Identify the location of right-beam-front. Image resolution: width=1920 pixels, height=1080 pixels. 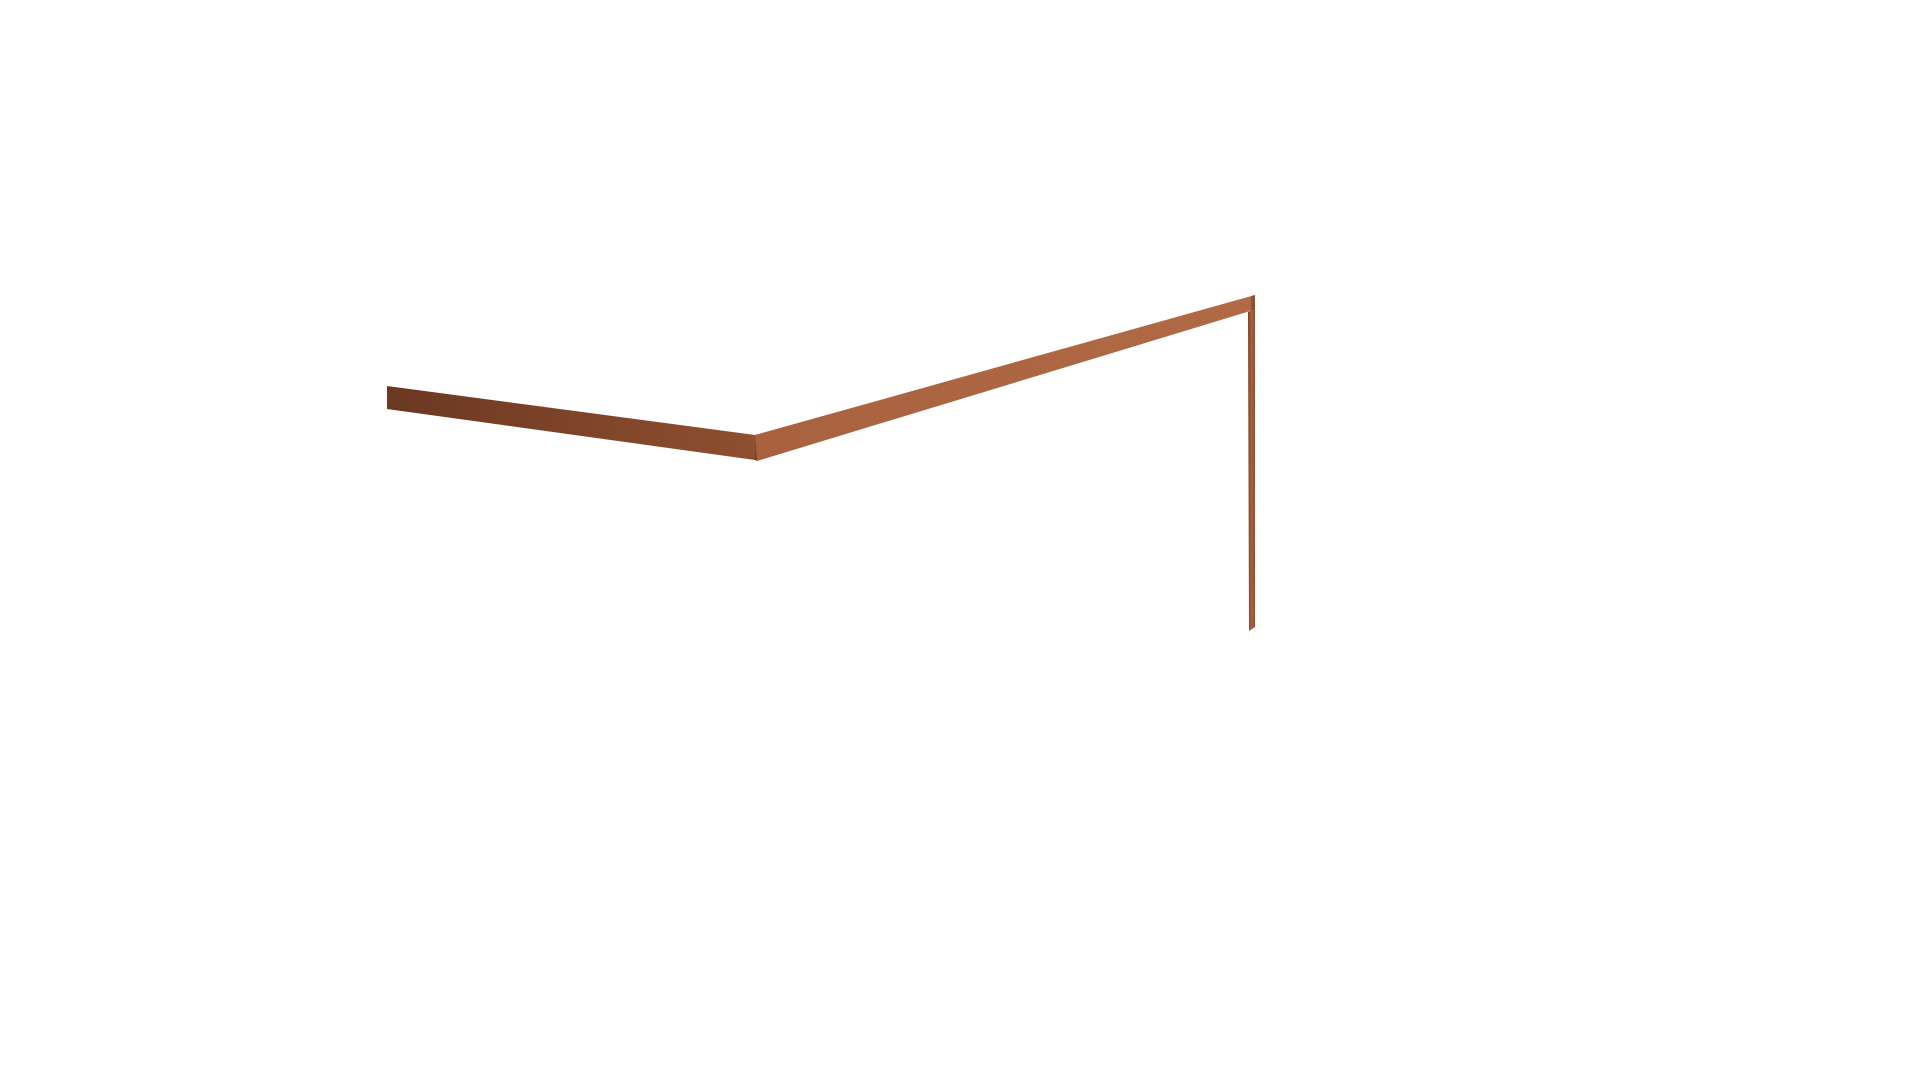
(1005, 378).